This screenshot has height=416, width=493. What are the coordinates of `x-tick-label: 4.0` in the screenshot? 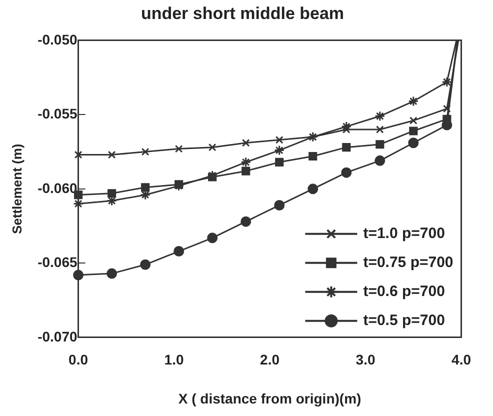 It's located at (462, 360).